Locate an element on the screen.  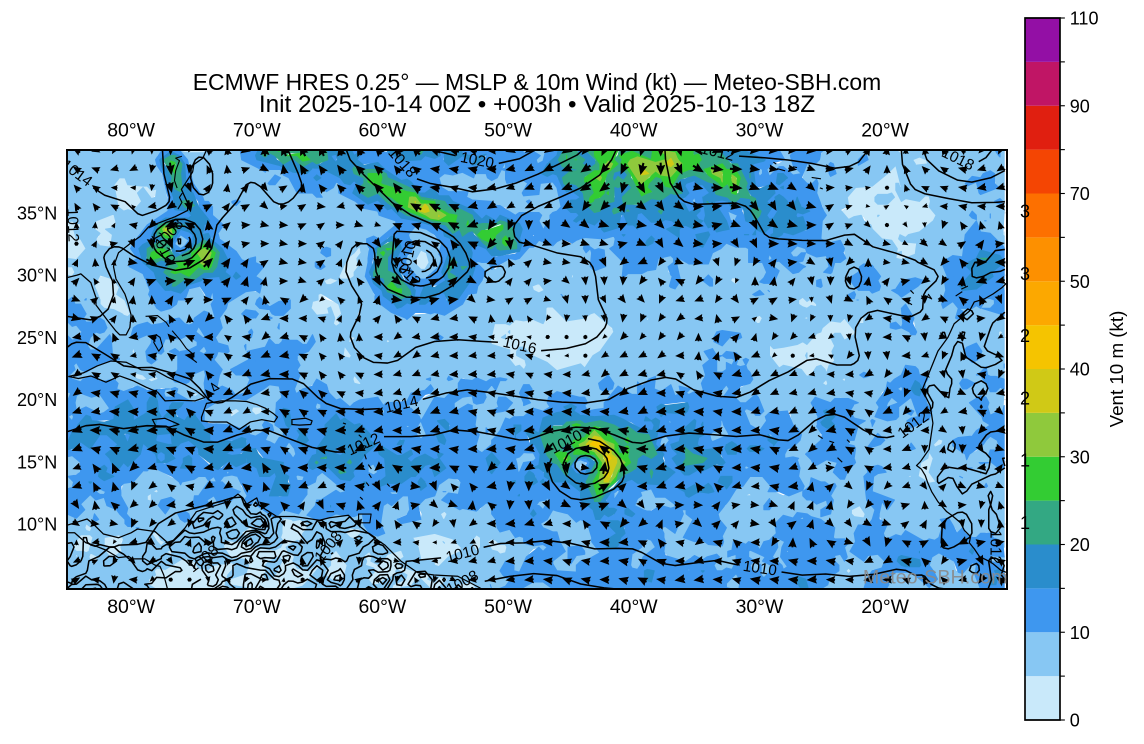
svg-text: 0 is located at coordinates (1075, 721).